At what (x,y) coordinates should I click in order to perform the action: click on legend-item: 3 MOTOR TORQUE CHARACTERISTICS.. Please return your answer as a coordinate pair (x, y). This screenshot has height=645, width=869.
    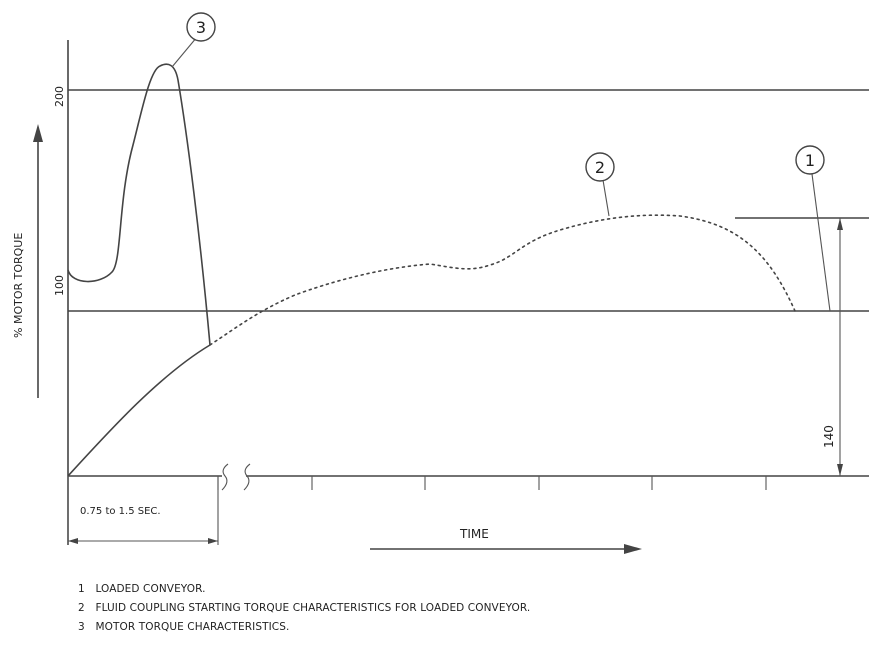
    Looking at the image, I should click on (304, 627).